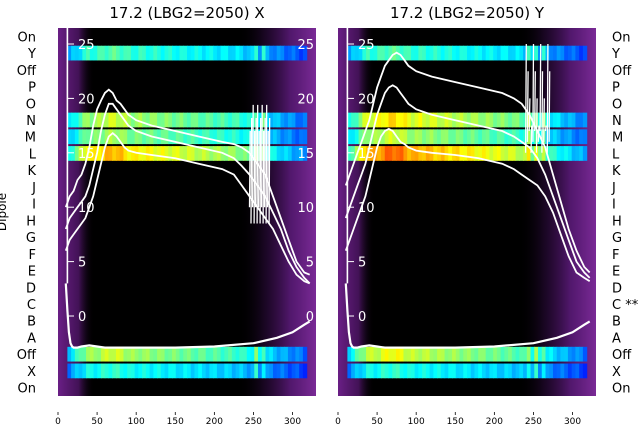 The width and height of the screenshot is (640, 440). What do you see at coordinates (305, 154) in the screenshot?
I see `overlay-tick-label-right: 15` at bounding box center [305, 154].